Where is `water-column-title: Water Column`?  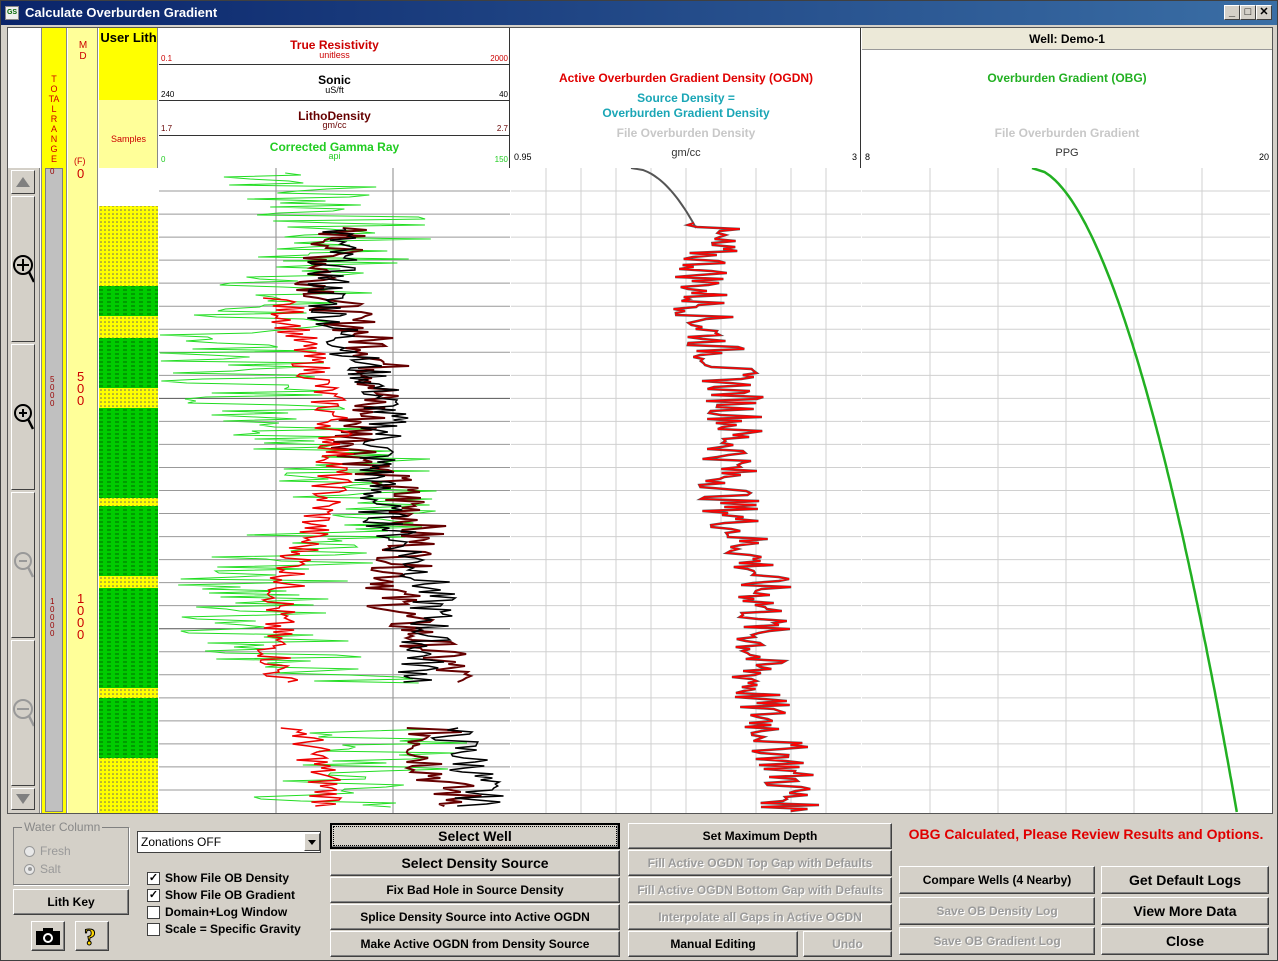 water-column-title: Water Column is located at coordinates (62, 827).